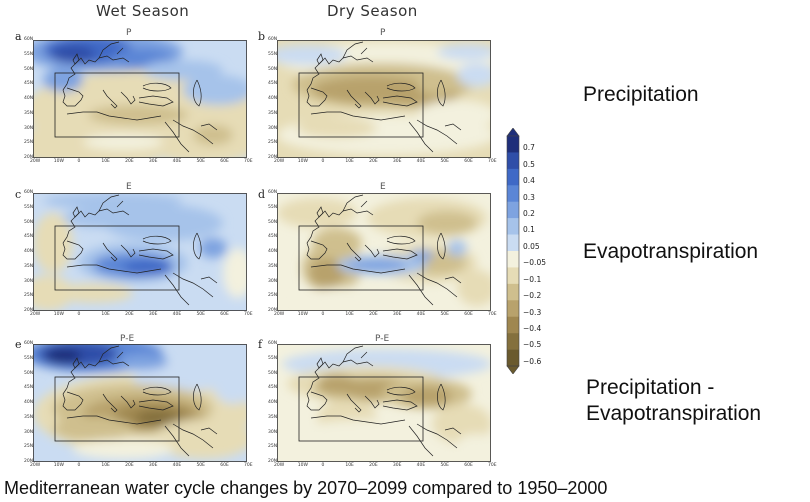 This screenshot has height=502, width=810. I want to click on lon-tick-label: 40E, so click(421, 161).